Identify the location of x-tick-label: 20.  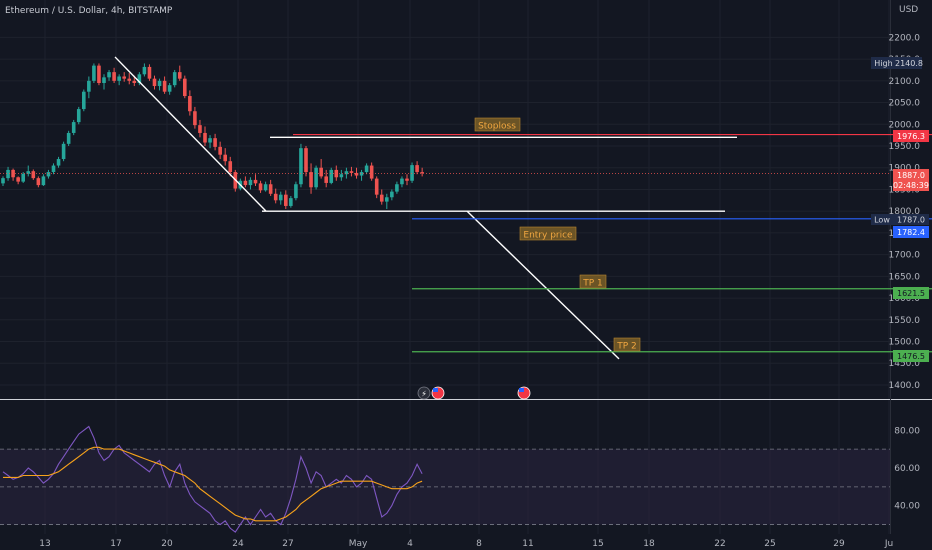
(167, 544).